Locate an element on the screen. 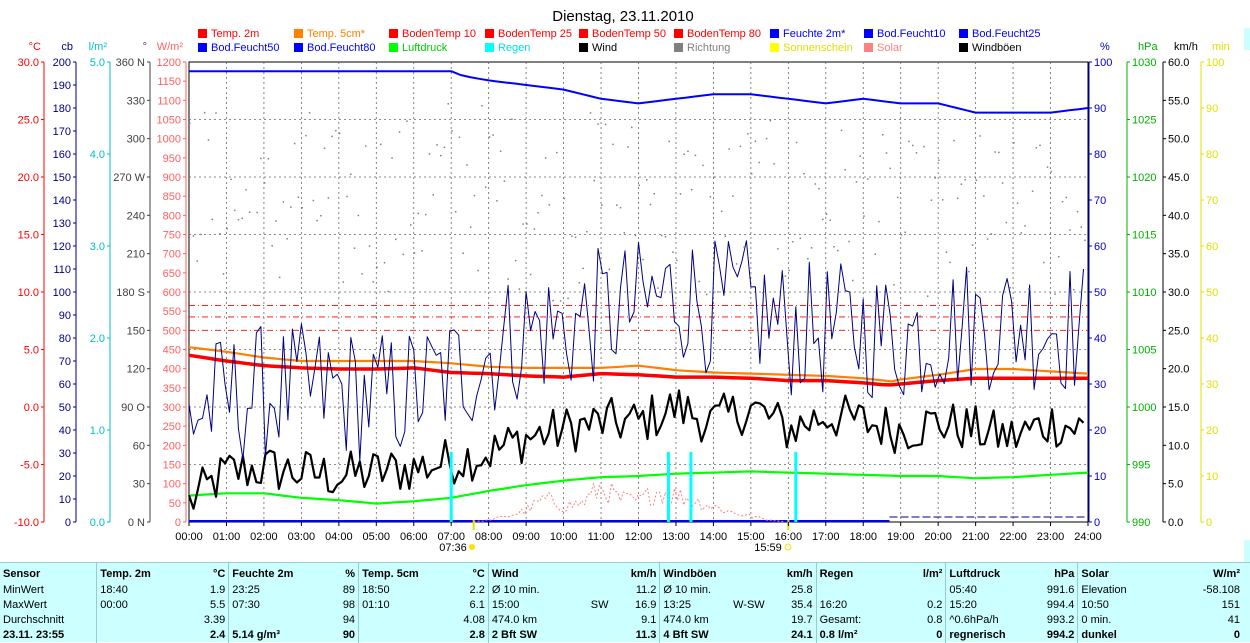 Image resolution: width=1250 pixels, height=643 pixels. axis-tick-label: 1010 is located at coordinates (1144, 293).